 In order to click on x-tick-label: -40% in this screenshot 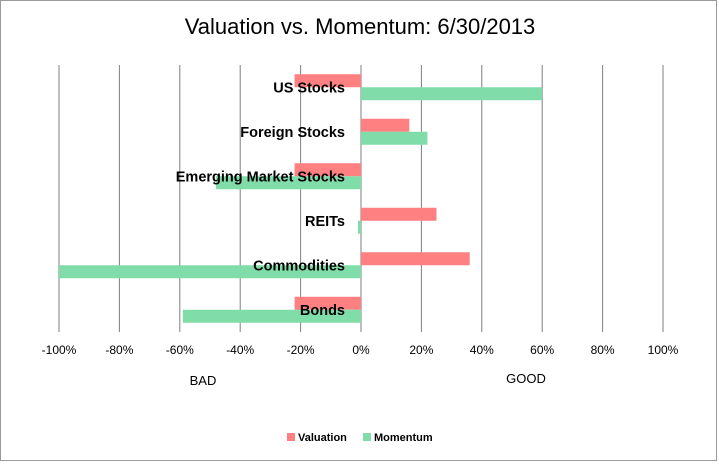, I will do `click(240, 350)`.